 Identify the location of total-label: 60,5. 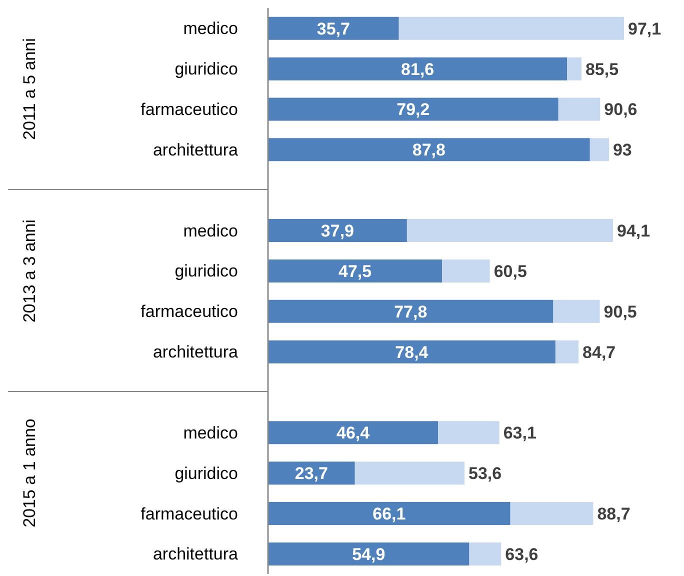
(510, 271).